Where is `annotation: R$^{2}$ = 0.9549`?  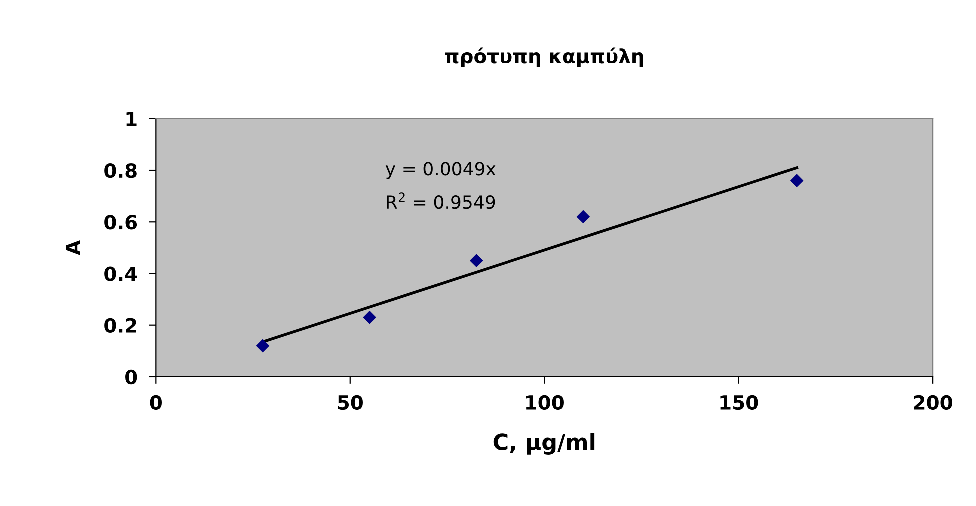 annotation: R$^{2}$ = 0.9549 is located at coordinates (441, 201).